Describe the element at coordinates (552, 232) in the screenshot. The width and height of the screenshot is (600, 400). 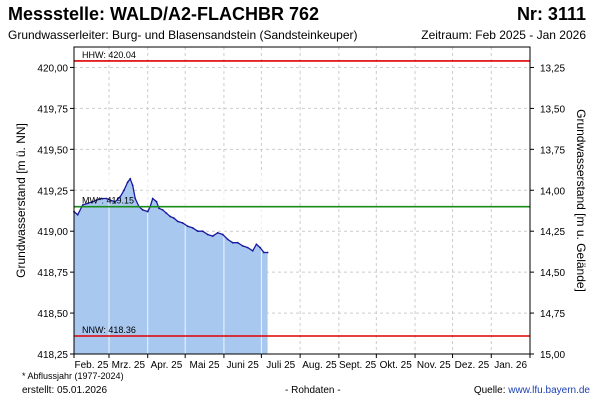
I see `y-tick-label-right: 14,25` at that location.